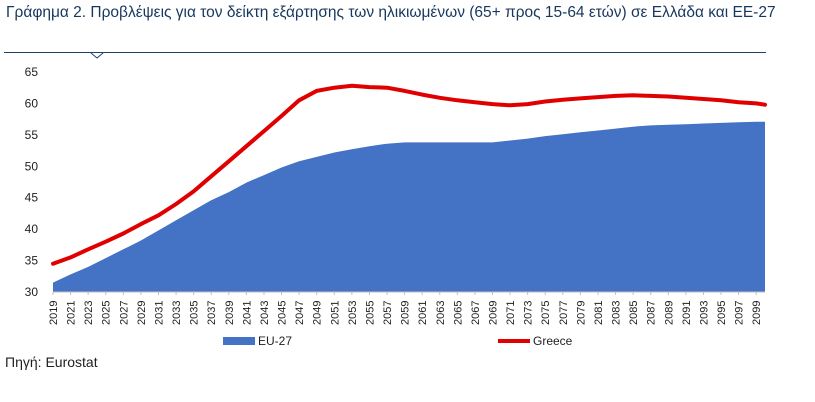 The image size is (815, 402). Describe the element at coordinates (441, 313) in the screenshot. I see `x-tick-label: 2063` at that location.